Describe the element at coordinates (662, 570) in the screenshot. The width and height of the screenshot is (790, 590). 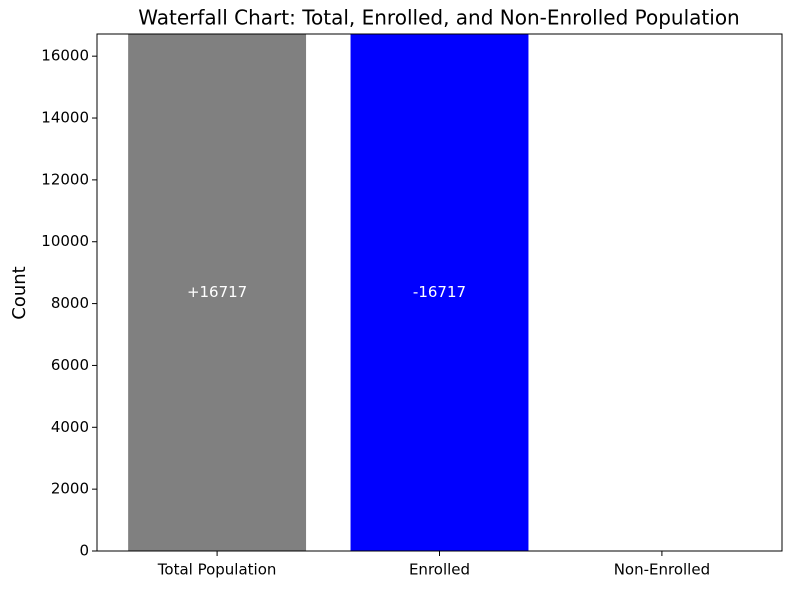
I see `x-tick-label: Non-Enrolled` at that location.